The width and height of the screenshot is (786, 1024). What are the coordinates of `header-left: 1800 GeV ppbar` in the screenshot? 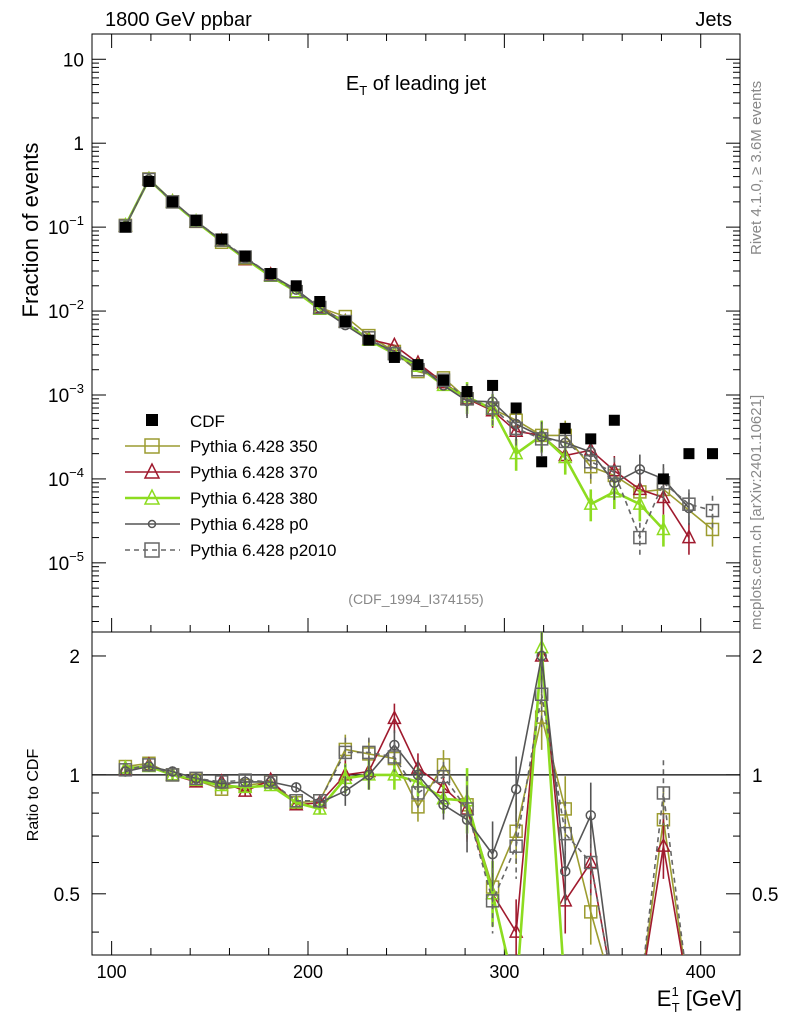 It's located at (178, 20).